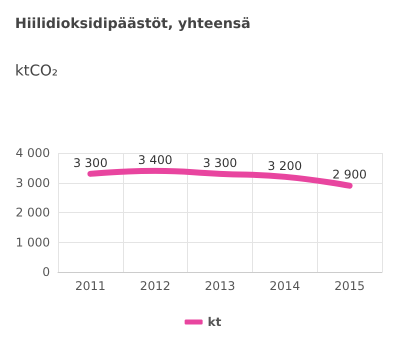  I want to click on y-tick-label: 4 000, so click(33, 153).